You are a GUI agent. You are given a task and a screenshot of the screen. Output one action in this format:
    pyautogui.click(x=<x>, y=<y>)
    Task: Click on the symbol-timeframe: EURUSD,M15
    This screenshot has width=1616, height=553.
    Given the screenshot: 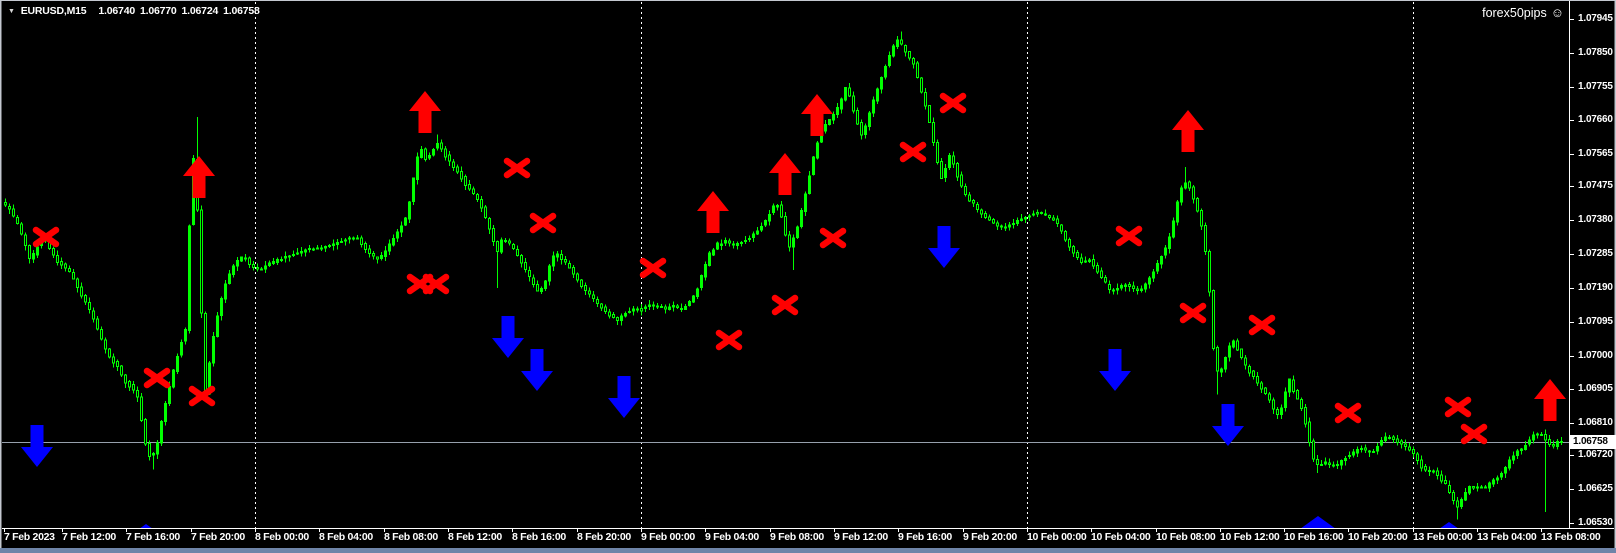 What is the action you would take?
    pyautogui.click(x=53, y=11)
    